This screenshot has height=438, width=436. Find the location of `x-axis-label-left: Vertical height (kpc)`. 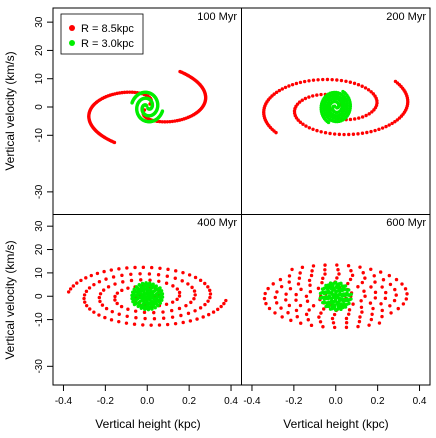

x-axis-label-left: Vertical height (kpc) is located at coordinates (147, 424).